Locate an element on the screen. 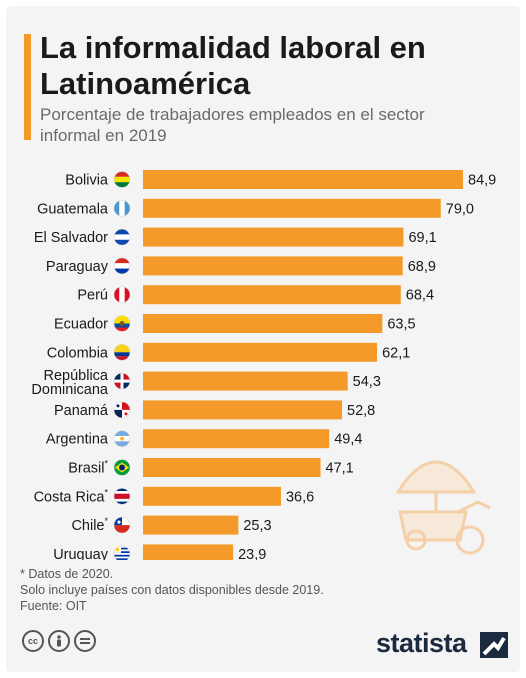  value-label: 23,9 is located at coordinates (252, 553).